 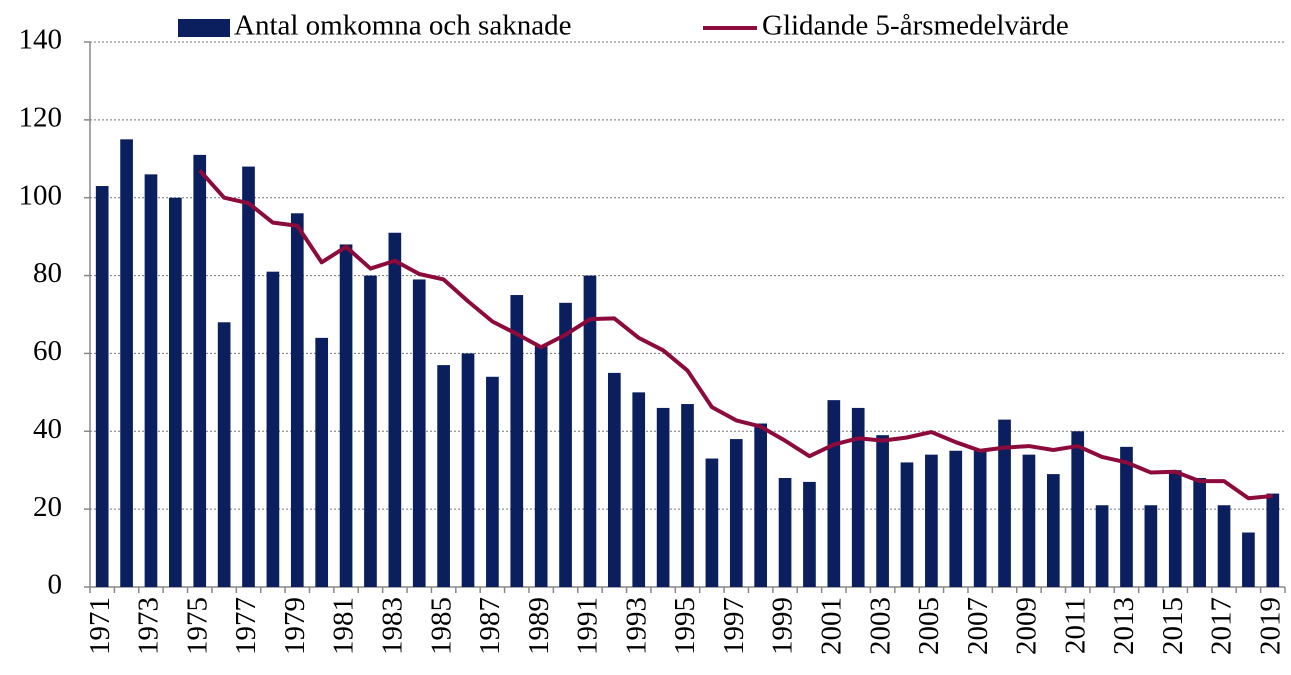 What do you see at coordinates (1222, 626) in the screenshot?
I see `x-tick-label: 2017` at bounding box center [1222, 626].